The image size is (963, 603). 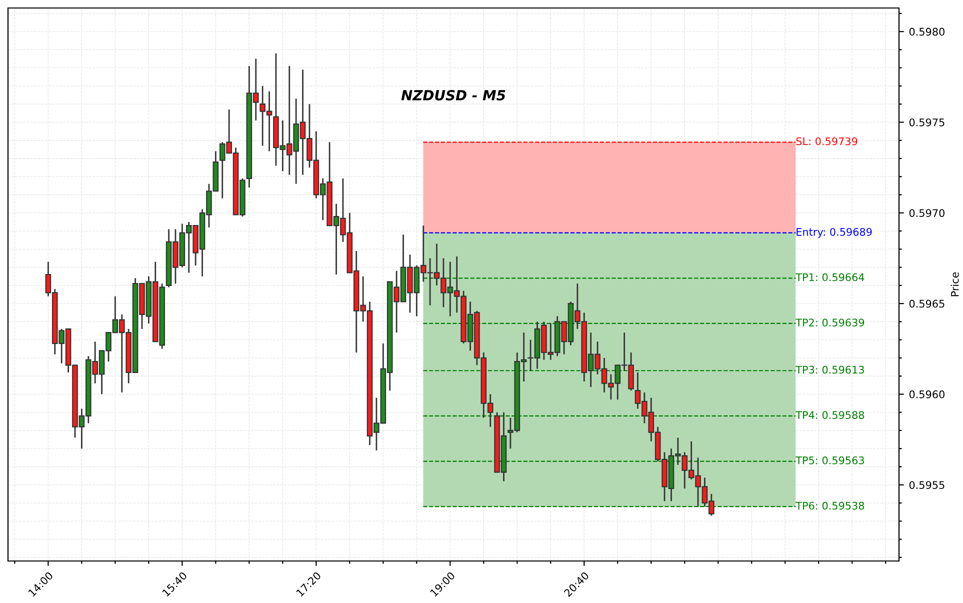 I want to click on ref-line-label: SL: 0.59739, so click(x=827, y=141).